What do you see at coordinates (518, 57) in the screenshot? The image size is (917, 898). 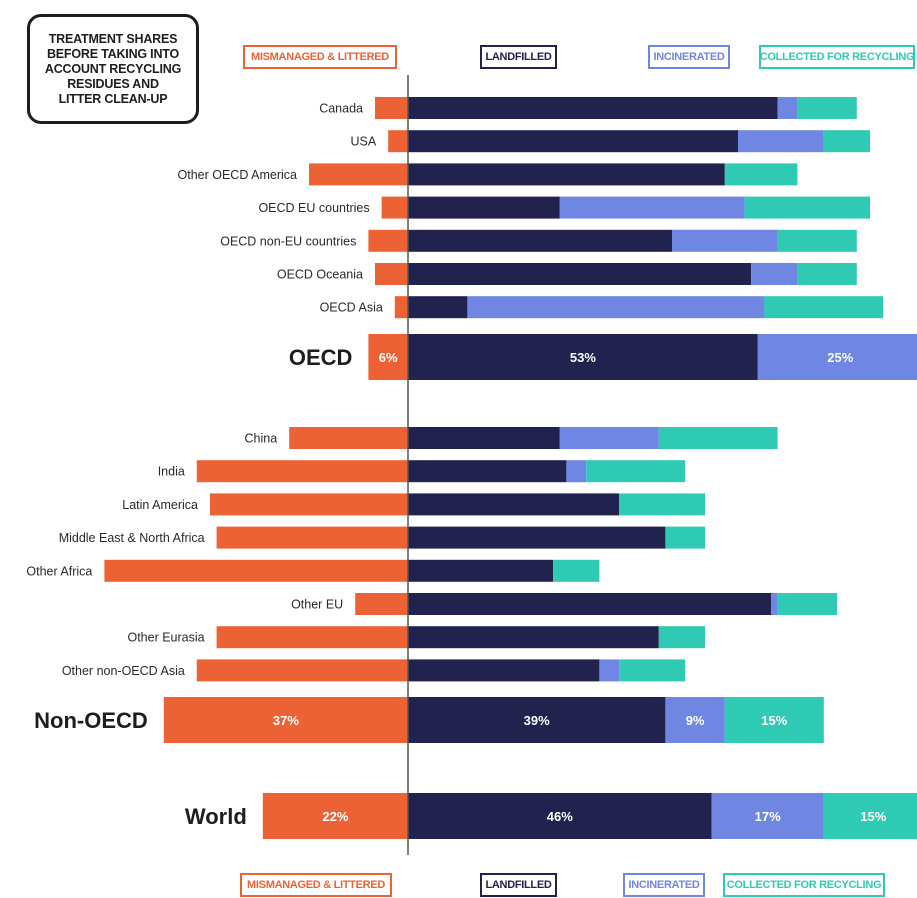 I see `legend-top-landfilled: LANDFILLED` at bounding box center [518, 57].